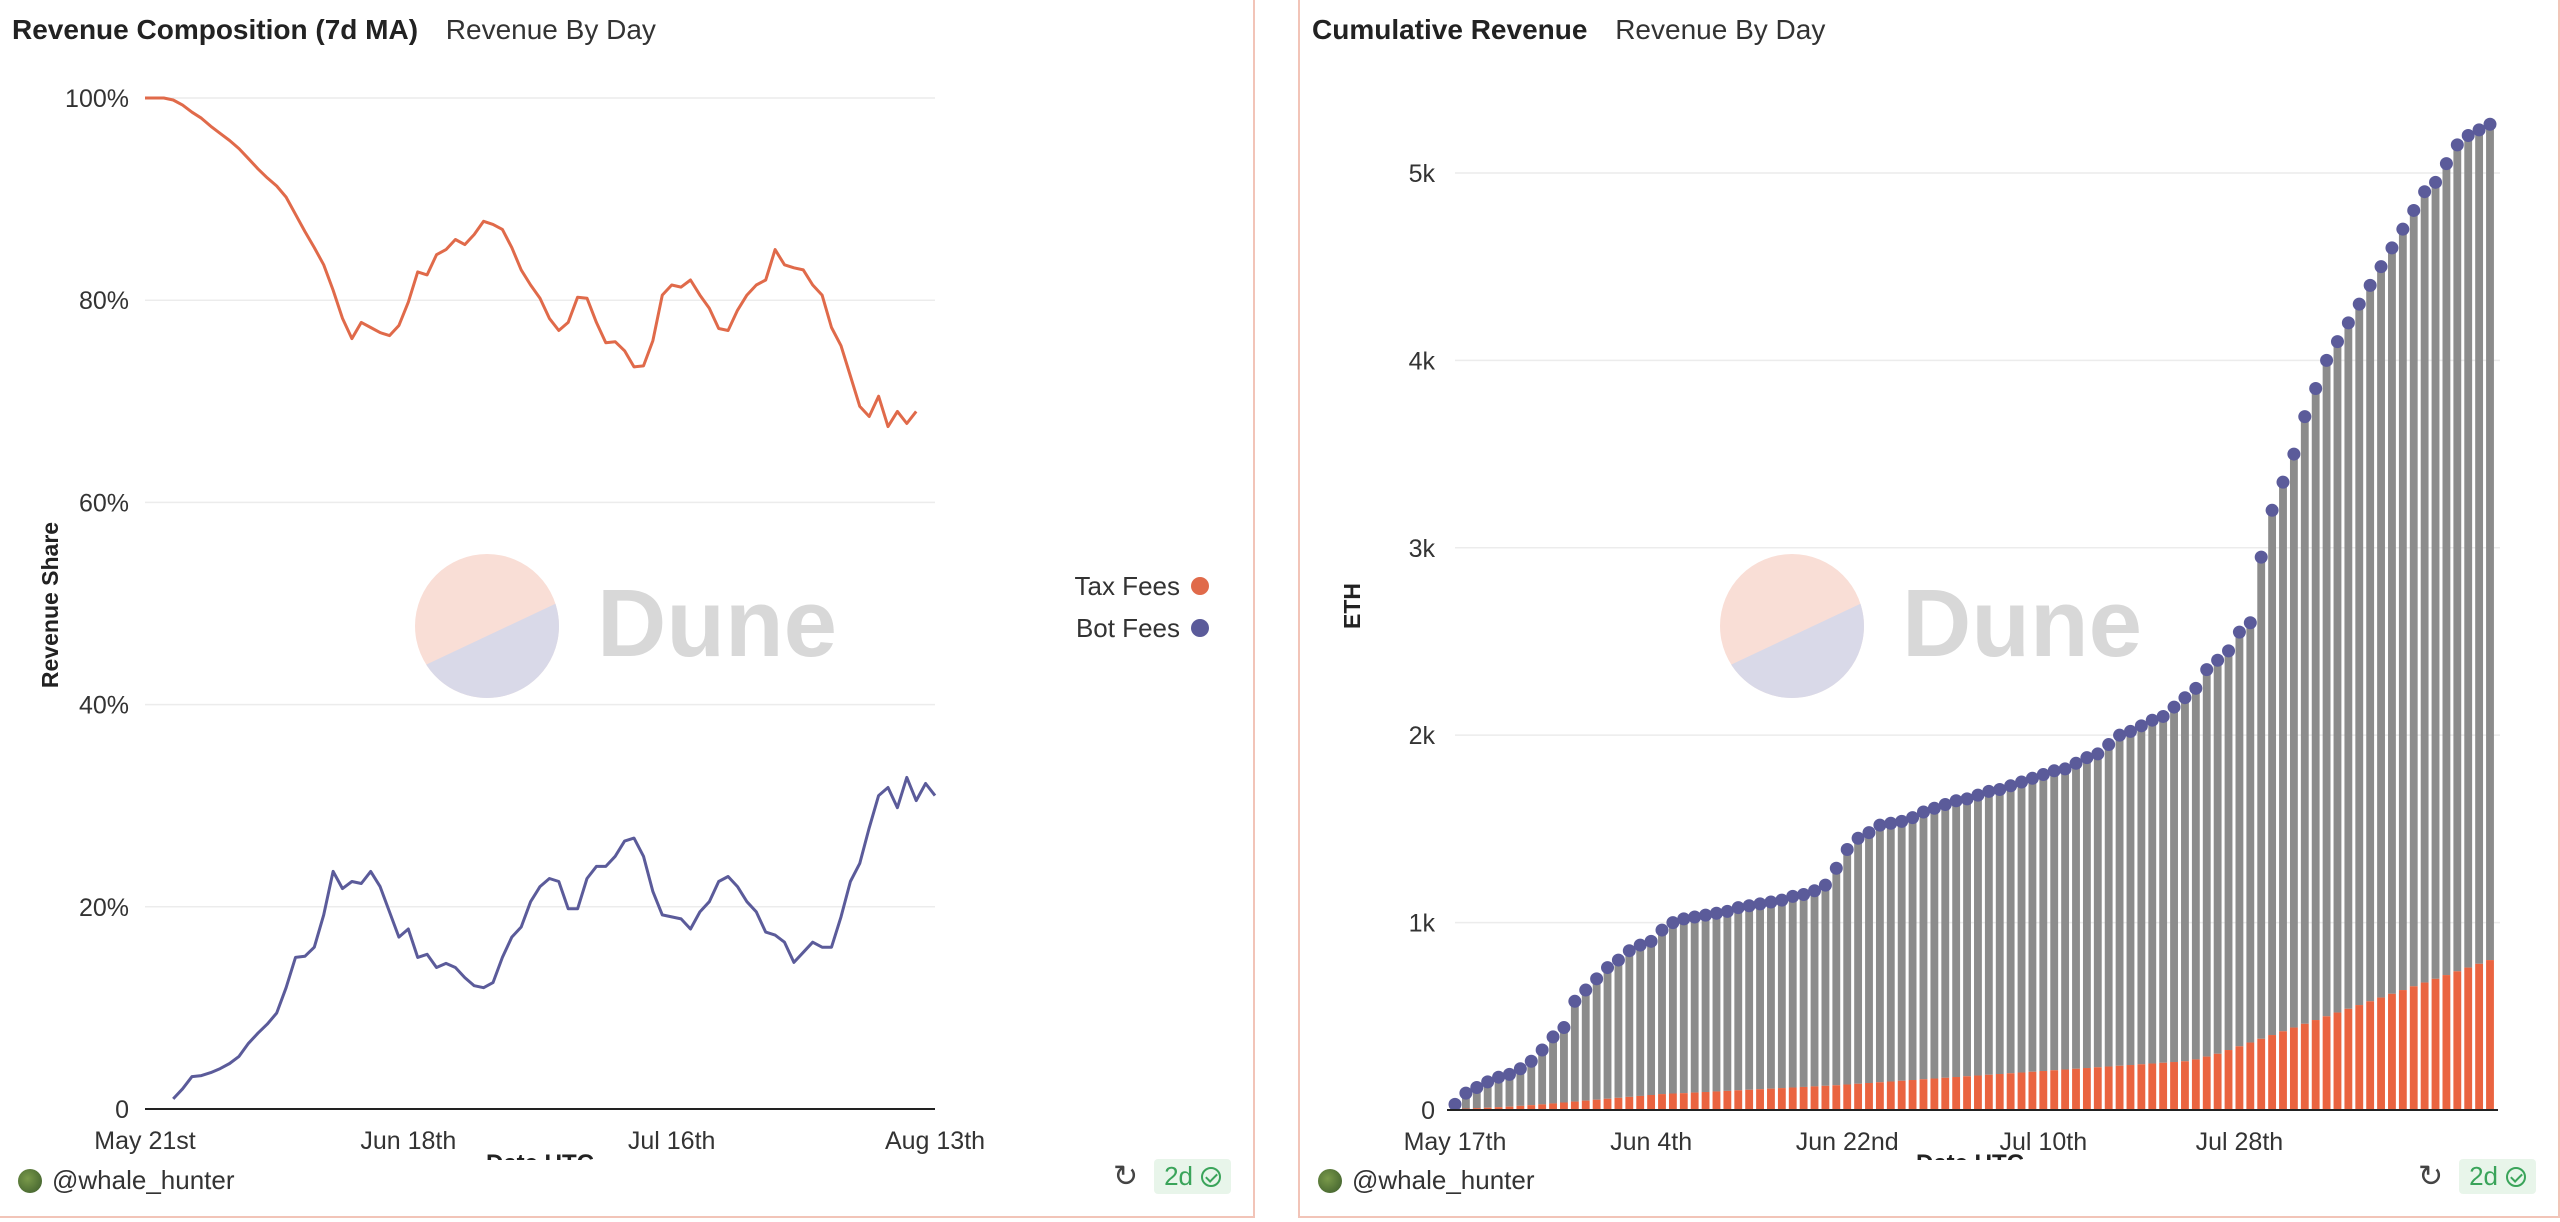 The image size is (2560, 1222). I want to click on x-tick-label: May 21st, so click(144, 1141).